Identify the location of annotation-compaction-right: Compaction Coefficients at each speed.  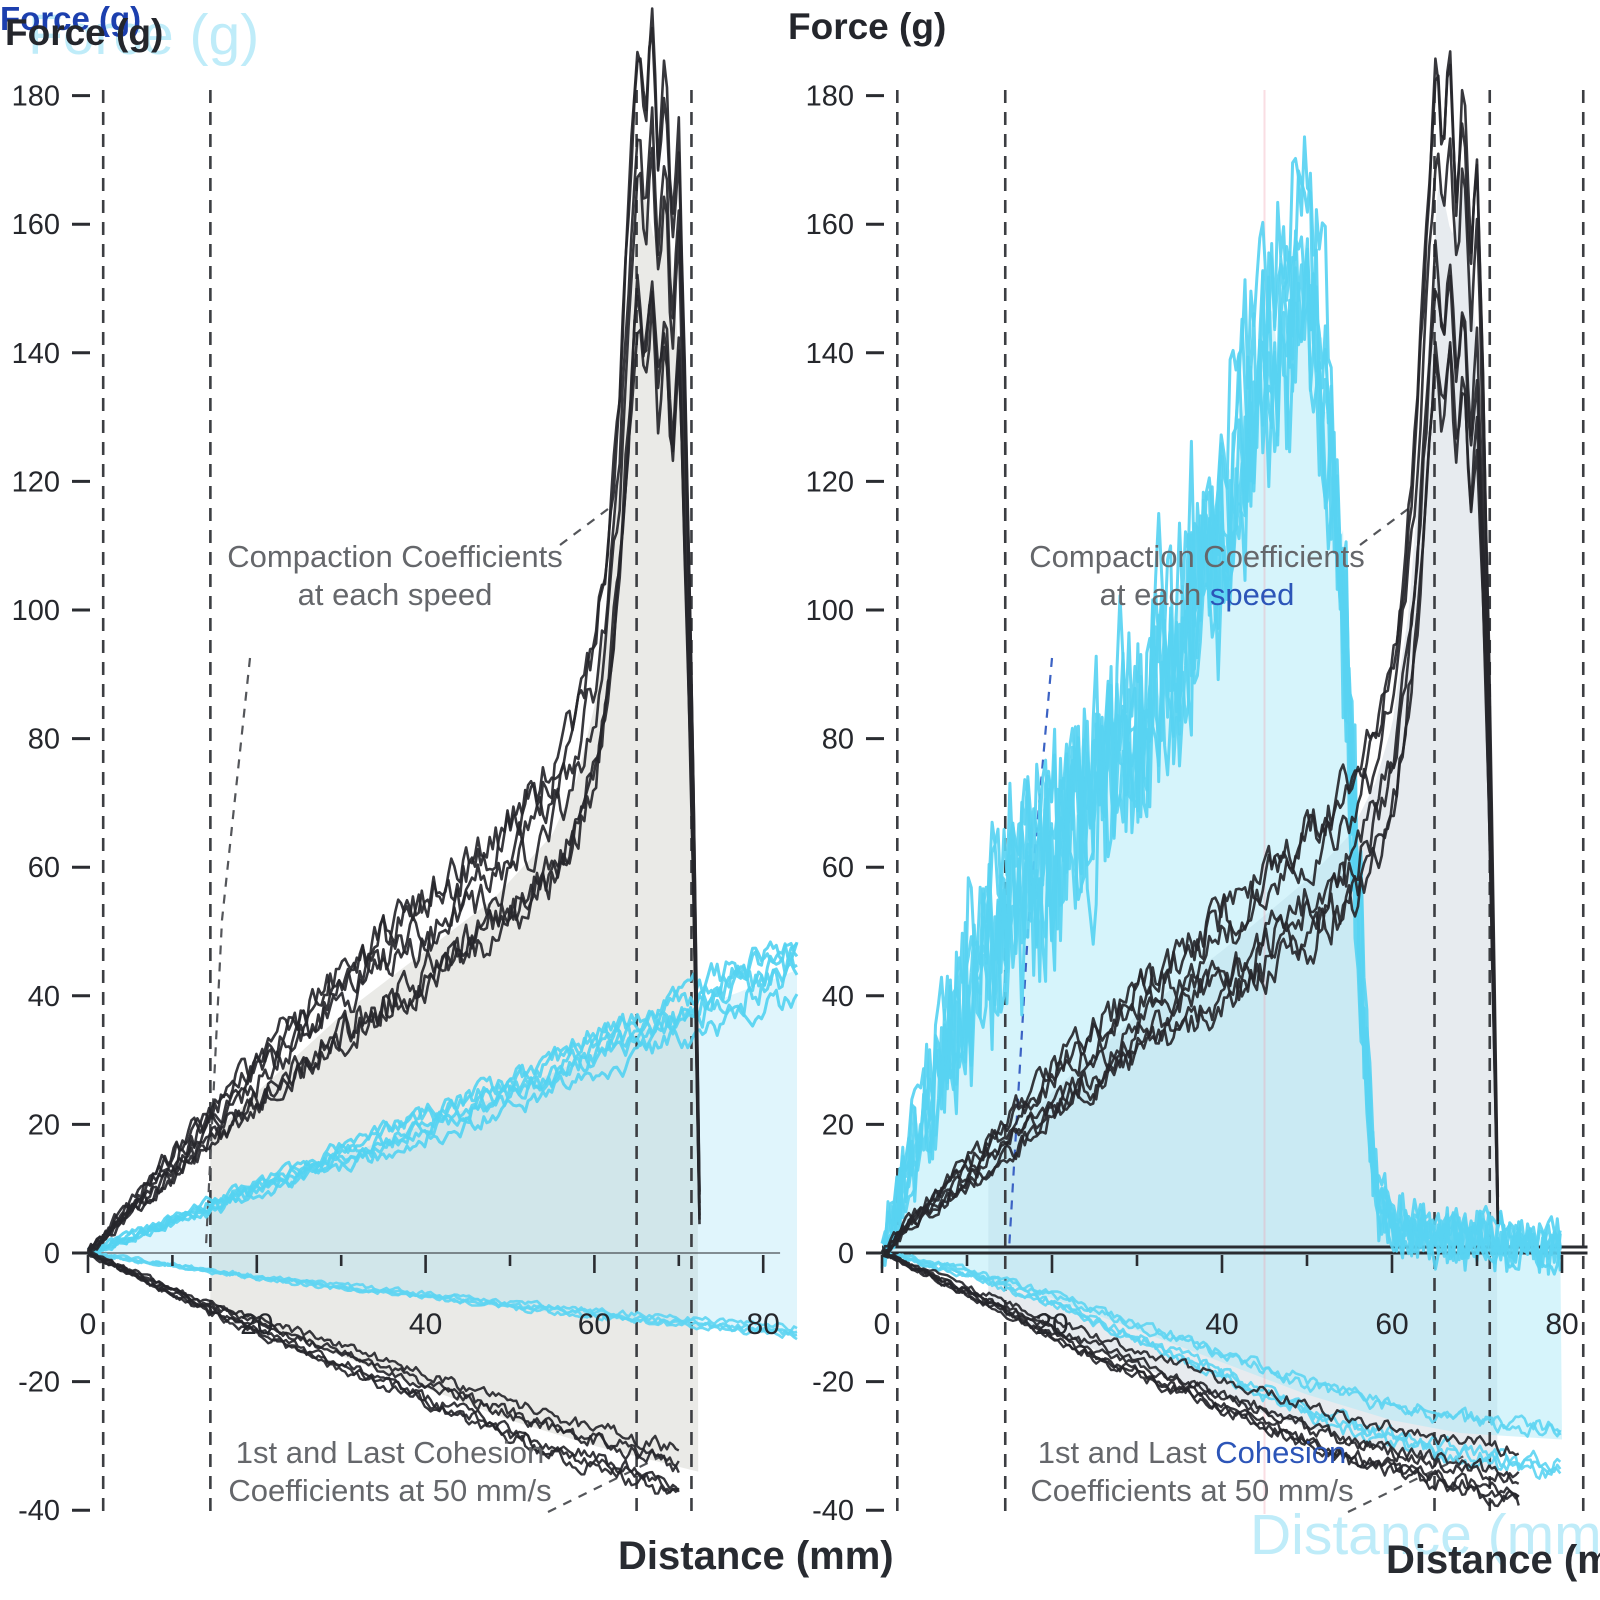
(1197, 576).